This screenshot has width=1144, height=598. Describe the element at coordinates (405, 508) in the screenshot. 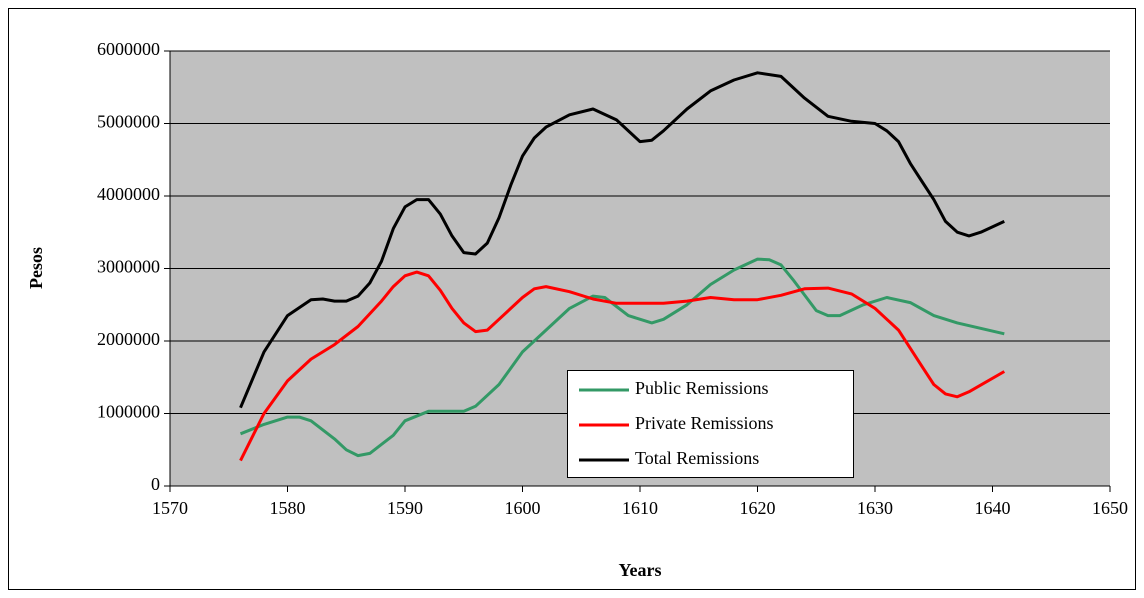

I see `x-tick-label: 1590` at that location.